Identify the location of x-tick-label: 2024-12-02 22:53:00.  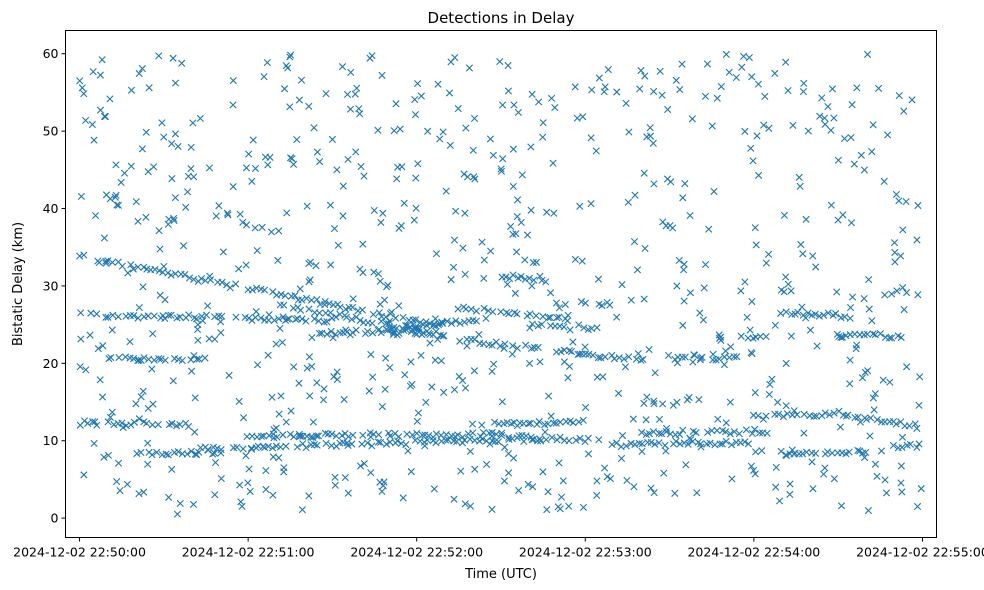
(585, 552).